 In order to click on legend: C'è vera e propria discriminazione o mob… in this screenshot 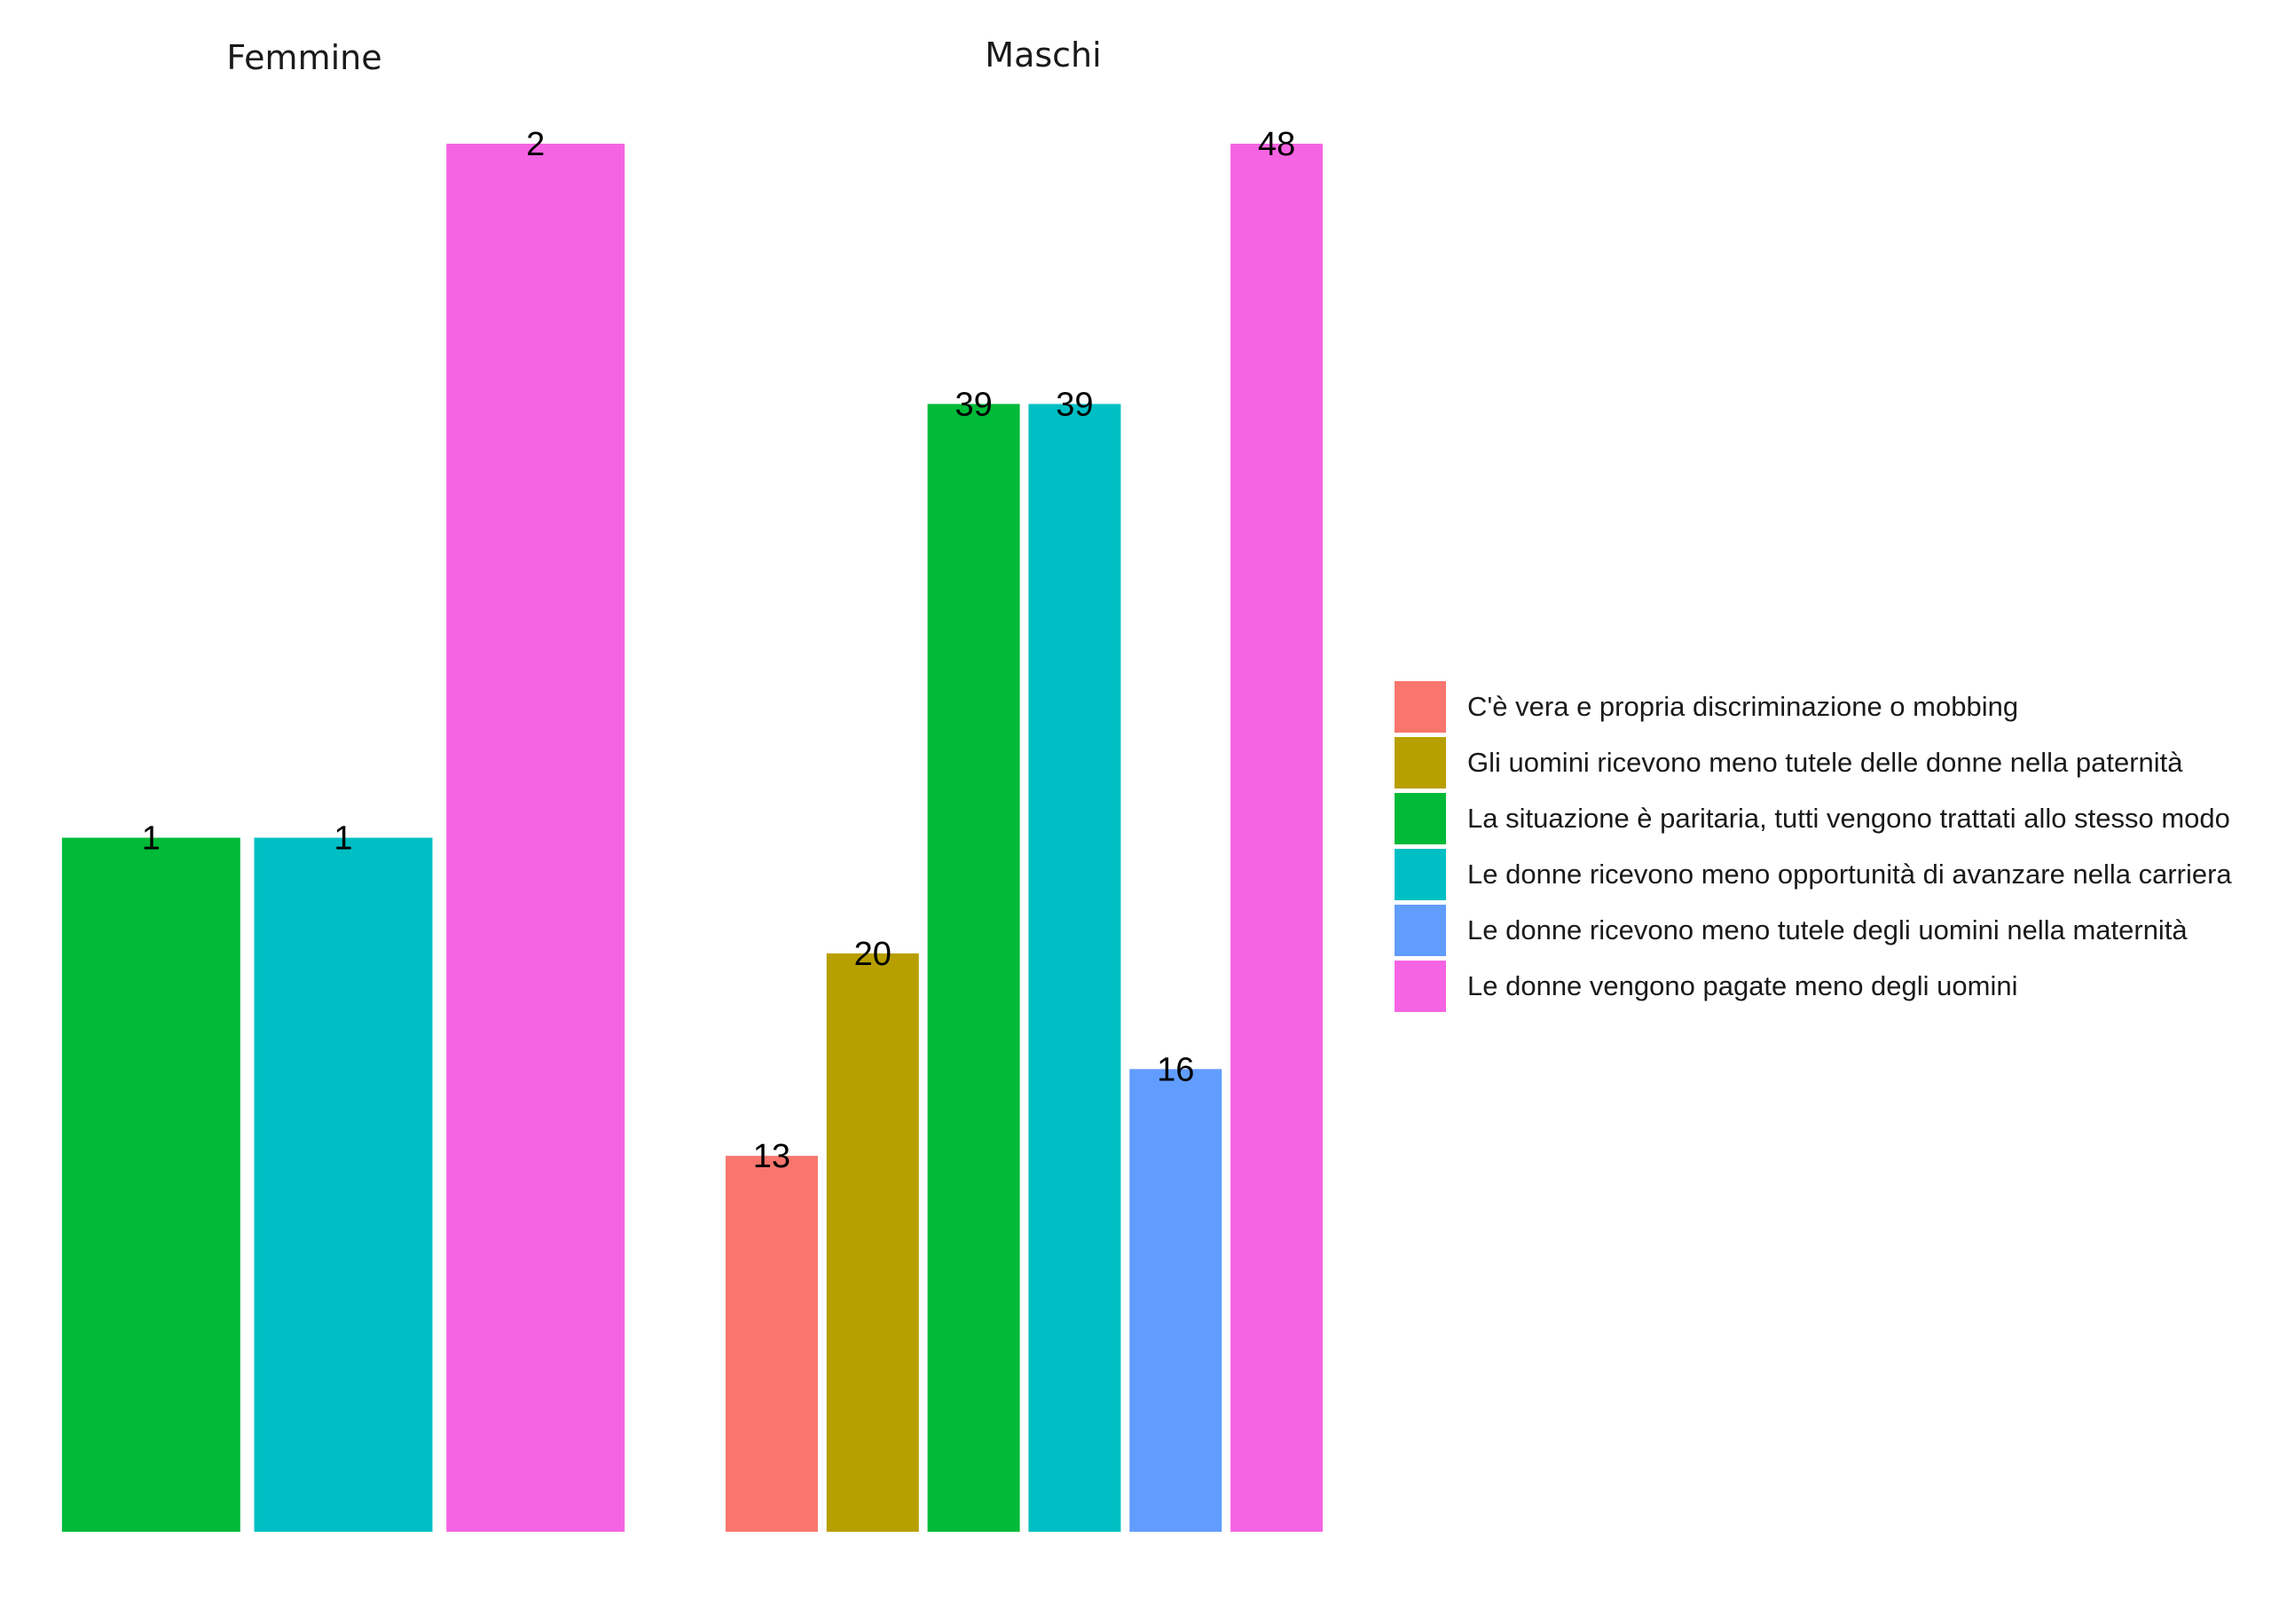, I will do `click(1813, 847)`.